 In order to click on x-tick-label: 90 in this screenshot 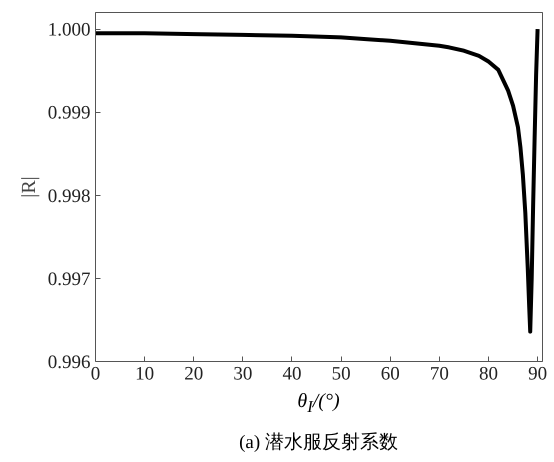, I will do `click(538, 374)`.